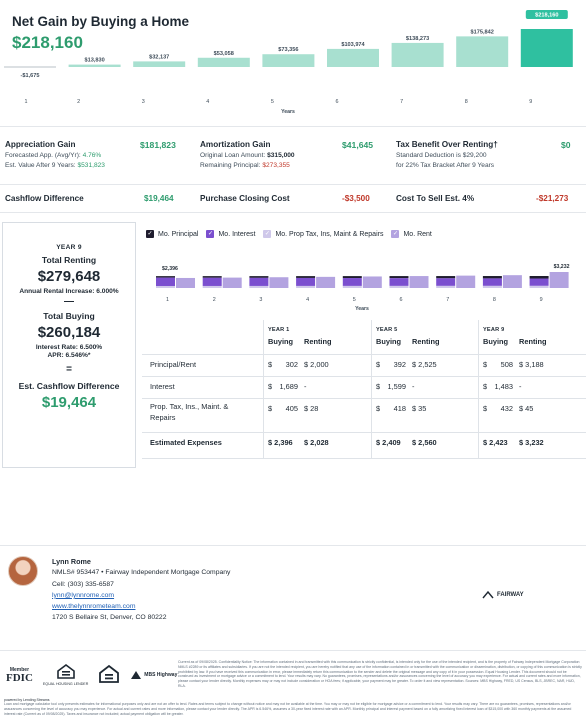 The width and height of the screenshot is (586, 720). What do you see at coordinates (69, 247) in the screenshot?
I see `summary-year: YEAR 9` at bounding box center [69, 247].